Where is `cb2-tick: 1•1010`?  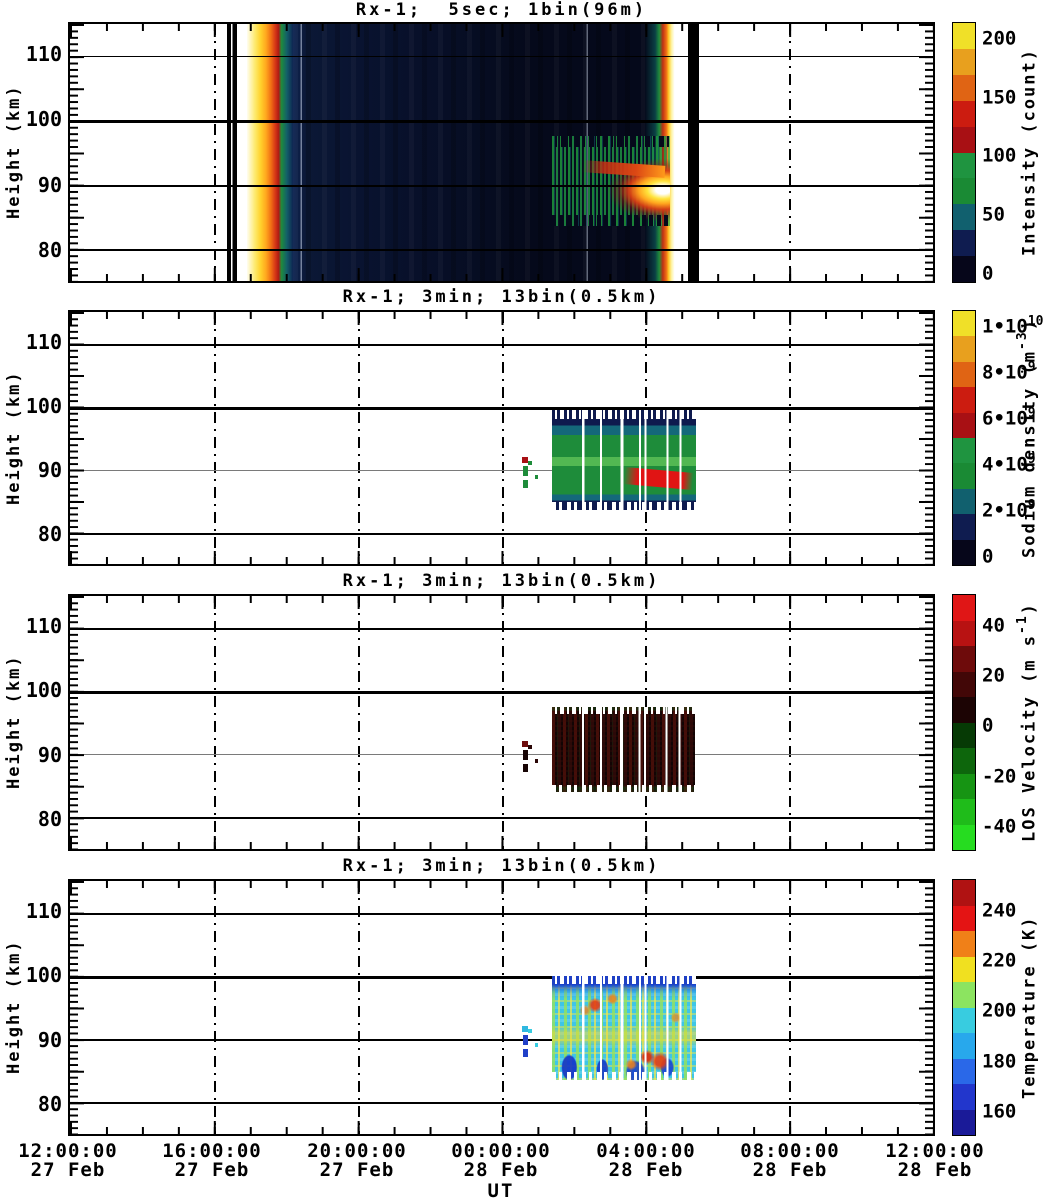 cb2-tick: 1•1010 is located at coordinates (1013, 326).